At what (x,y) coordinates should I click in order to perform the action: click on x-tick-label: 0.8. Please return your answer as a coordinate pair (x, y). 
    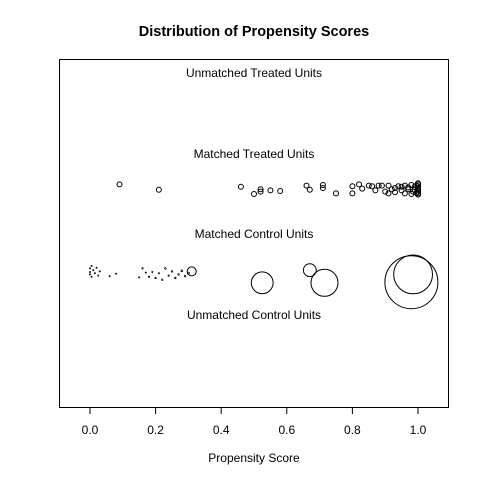
    Looking at the image, I should click on (352, 430).